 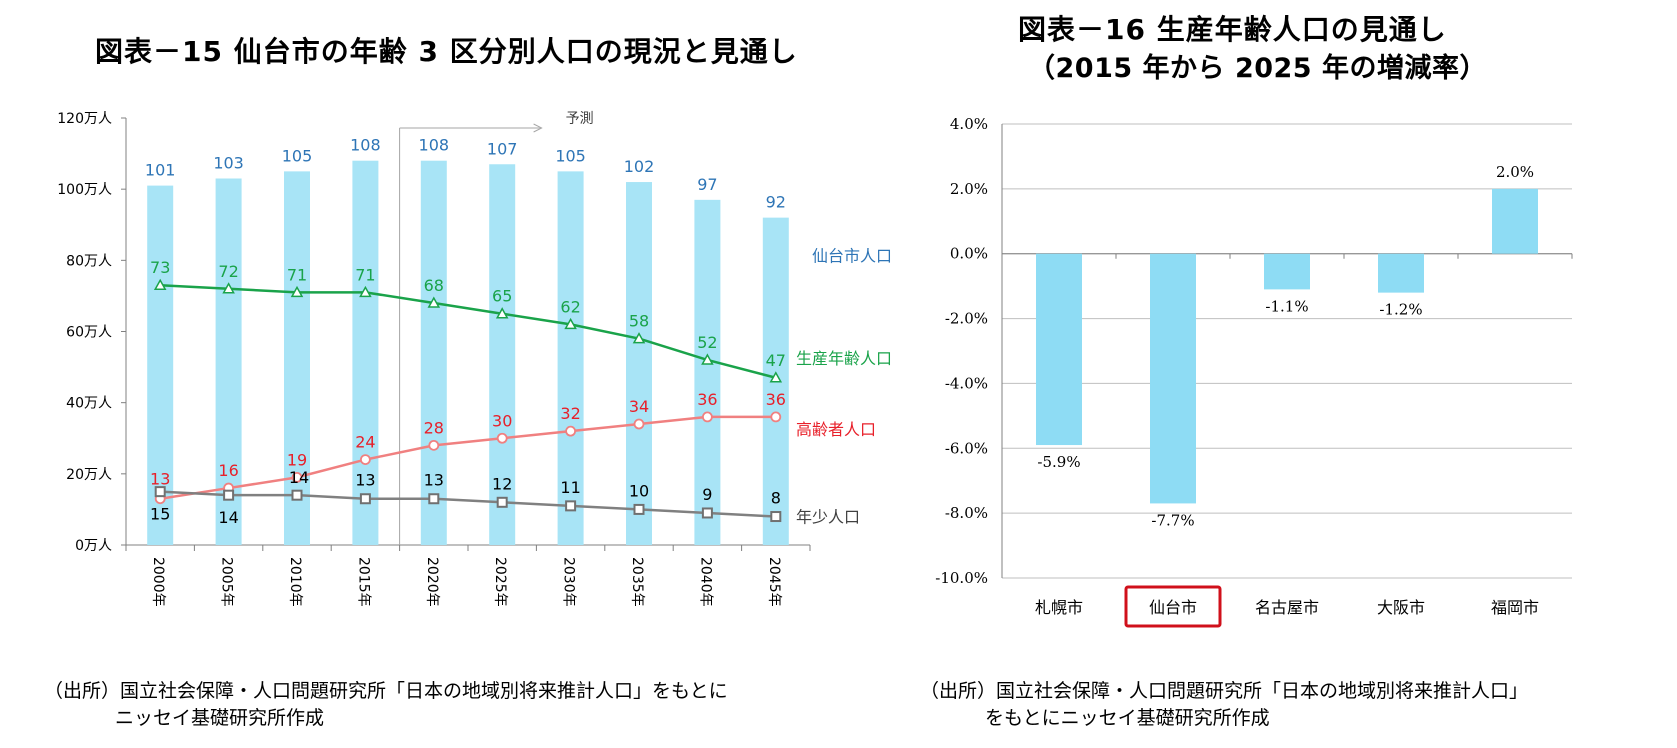 I want to click on youth-value-label: 8, so click(x=776, y=498).